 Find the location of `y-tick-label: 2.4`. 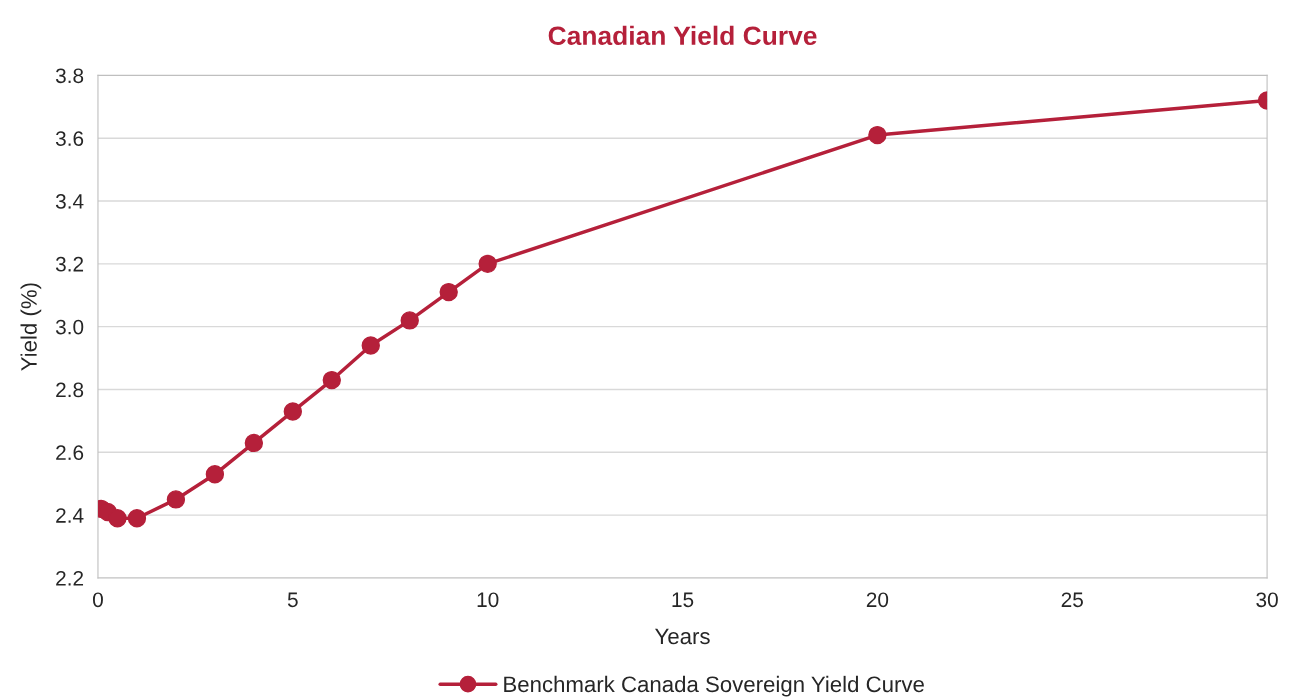

y-tick-label: 2.4 is located at coordinates (70, 515).